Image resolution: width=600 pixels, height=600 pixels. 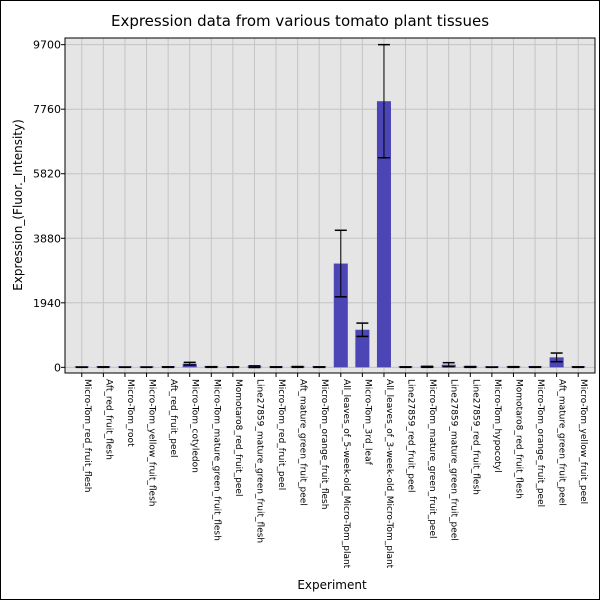 What do you see at coordinates (497, 426) in the screenshot?
I see `x-tick-label: Micro-Tom_hypocotyl` at bounding box center [497, 426].